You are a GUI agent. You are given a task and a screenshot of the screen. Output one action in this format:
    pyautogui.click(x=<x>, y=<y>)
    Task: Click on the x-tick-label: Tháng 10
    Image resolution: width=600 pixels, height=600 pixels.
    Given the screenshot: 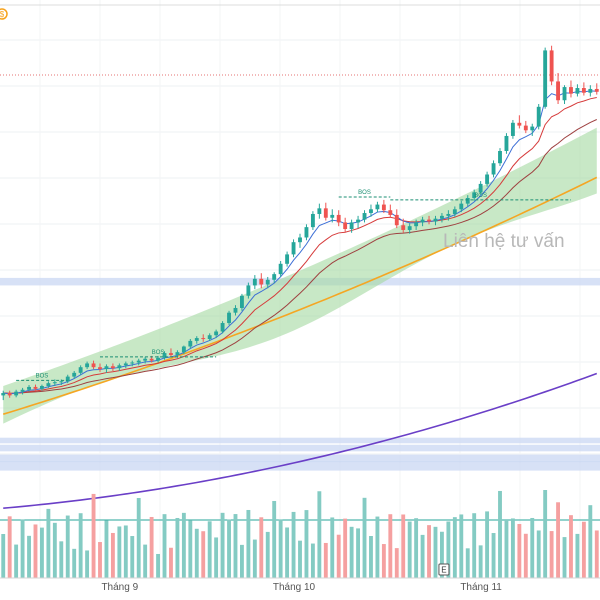 What is the action you would take?
    pyautogui.click(x=294, y=587)
    